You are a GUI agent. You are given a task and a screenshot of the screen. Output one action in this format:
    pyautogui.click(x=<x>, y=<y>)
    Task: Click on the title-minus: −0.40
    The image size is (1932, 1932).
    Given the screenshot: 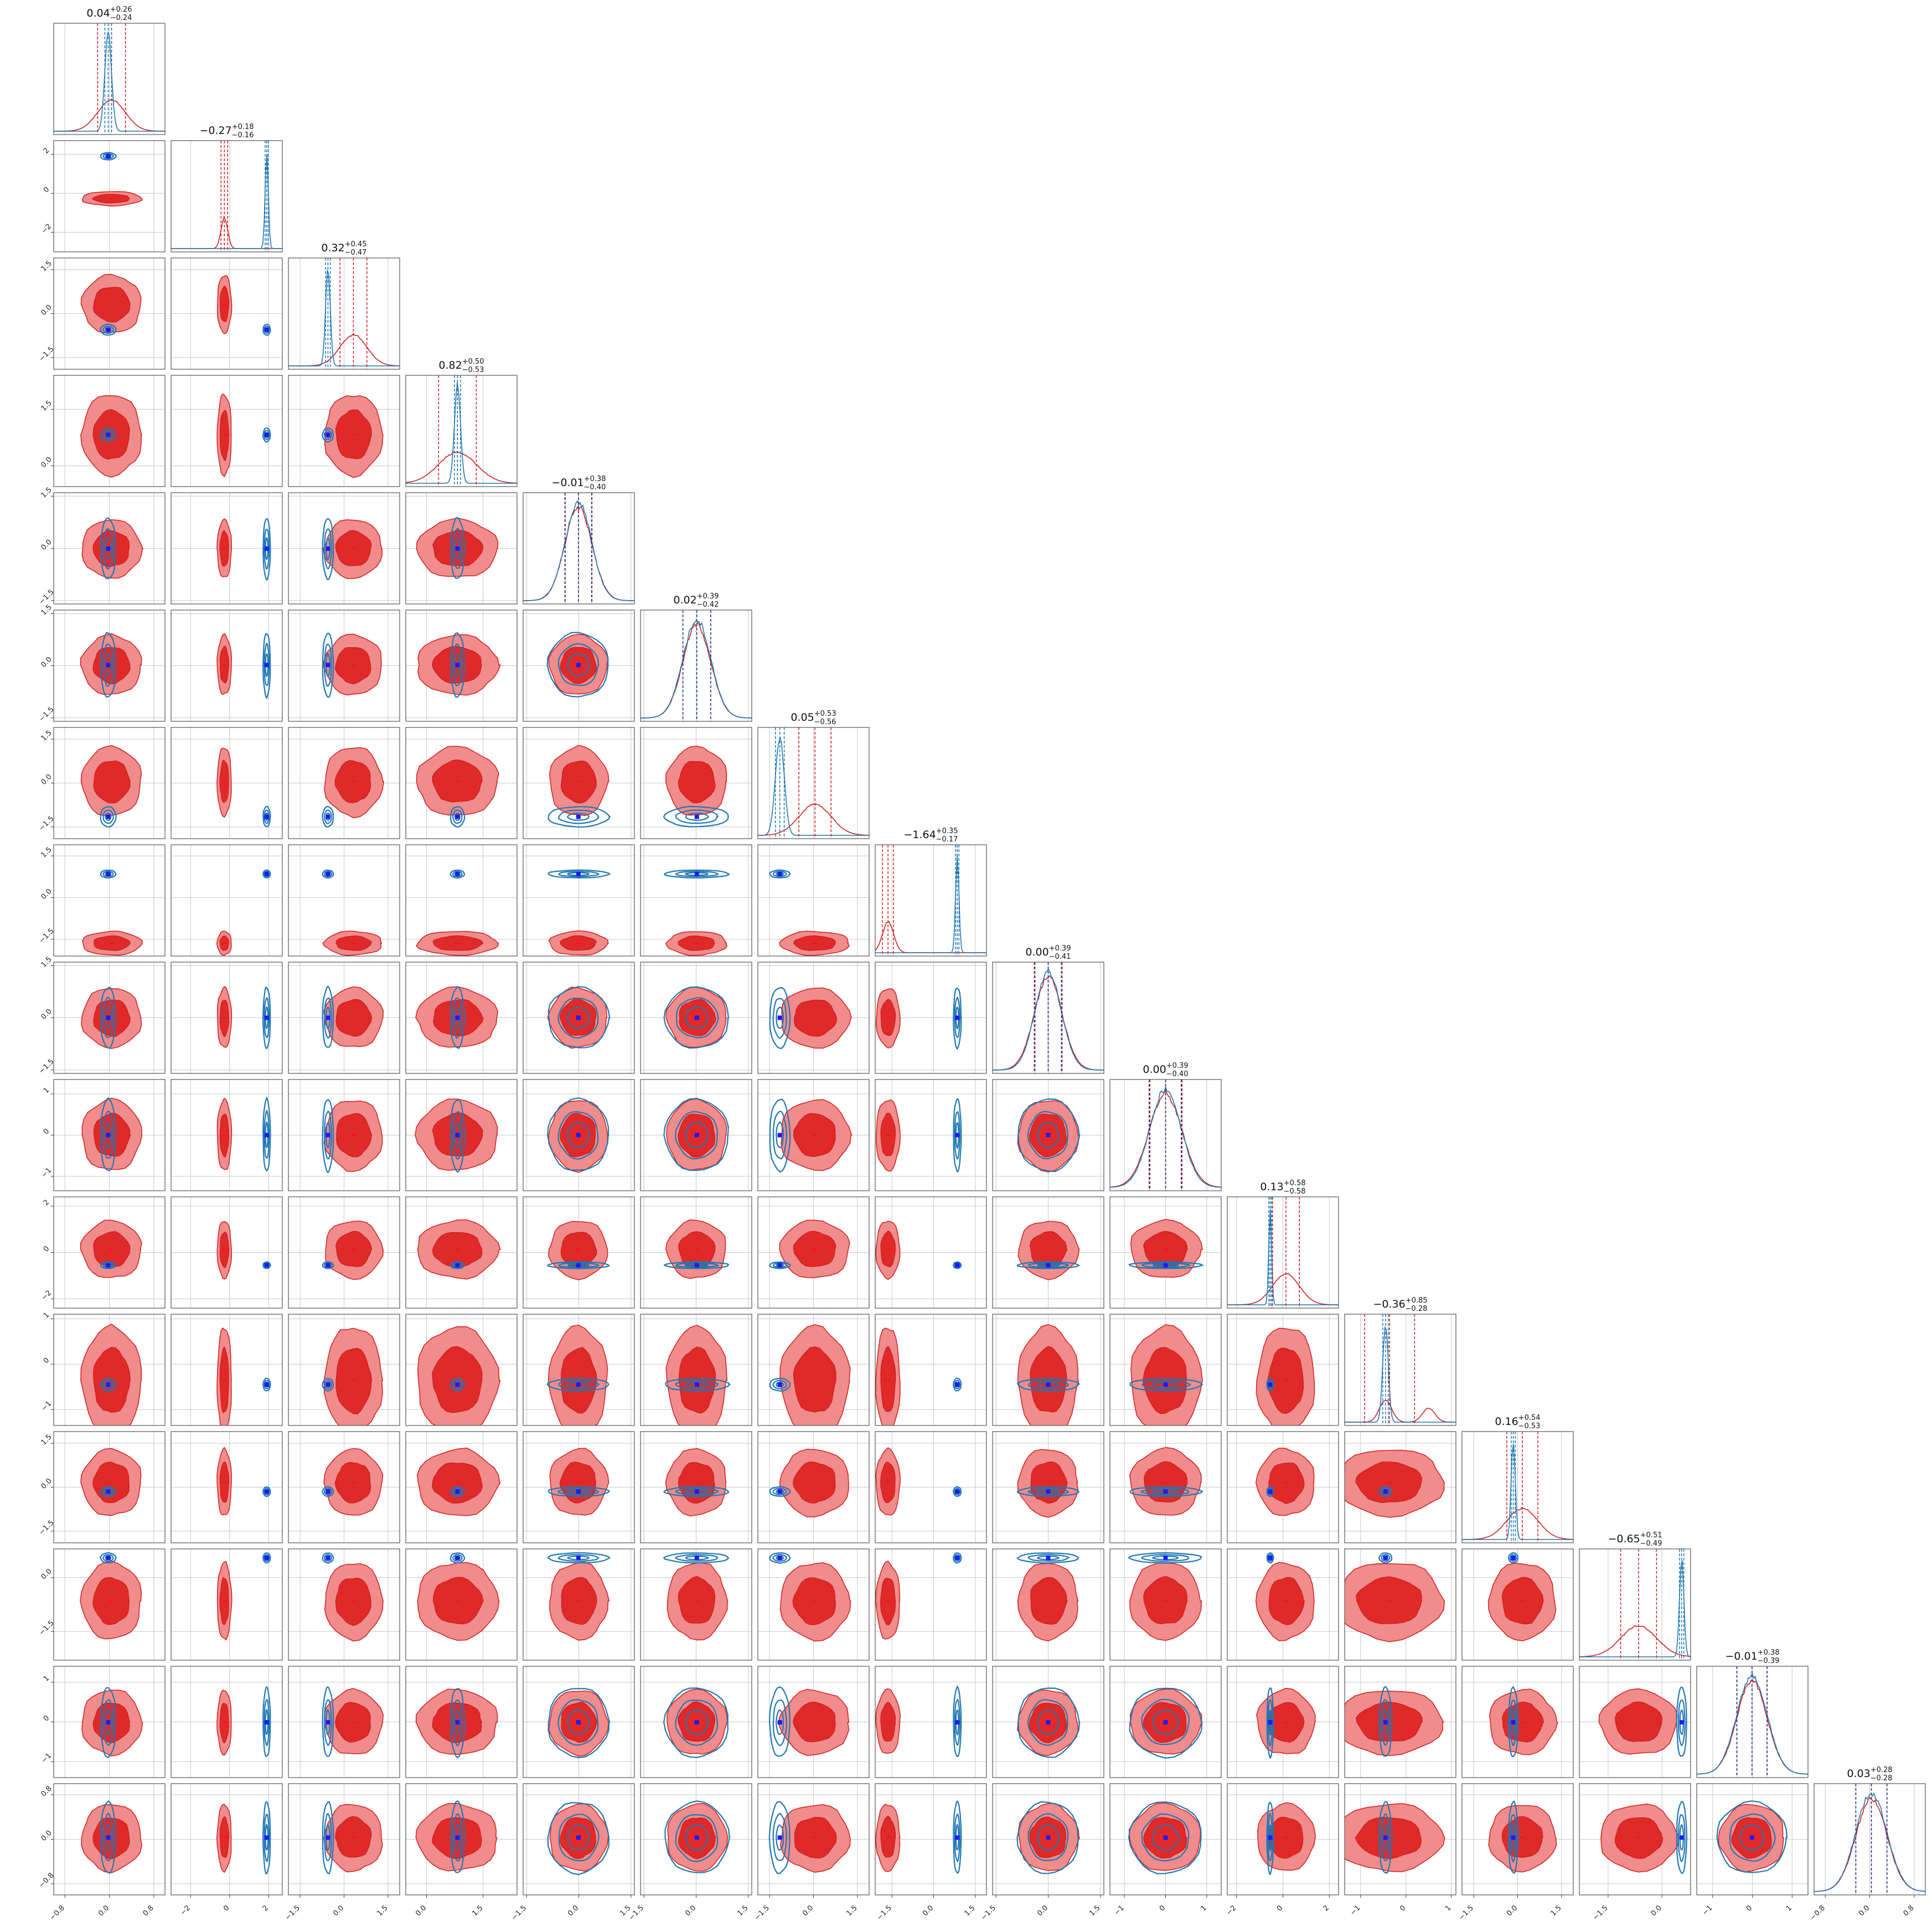 What is the action you would take?
    pyautogui.click(x=1177, y=1074)
    